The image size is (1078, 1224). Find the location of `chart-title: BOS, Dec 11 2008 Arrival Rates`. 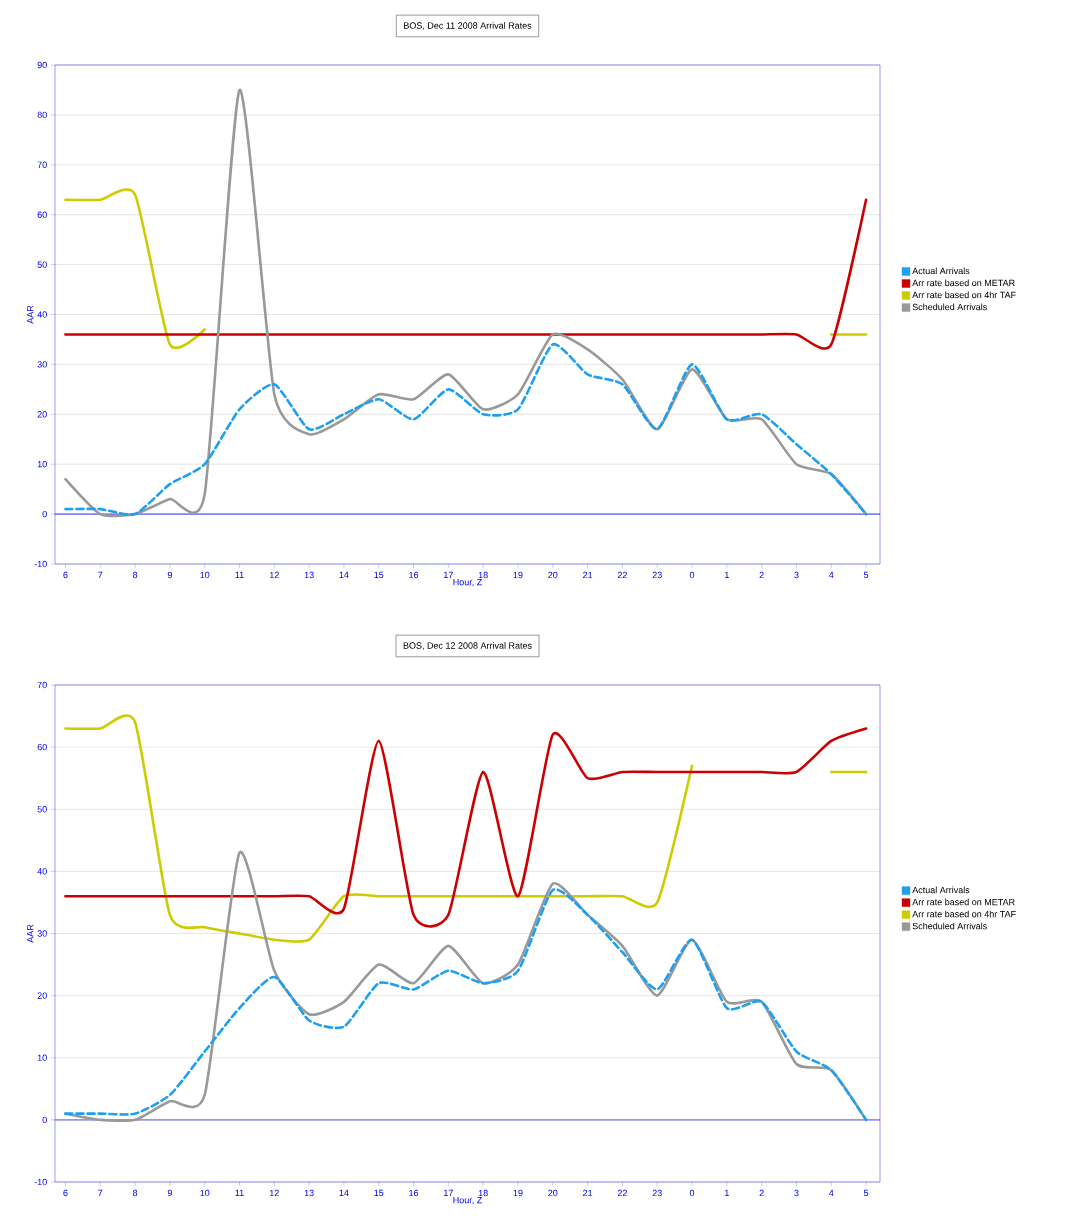

chart-title: BOS, Dec 11 2008 Arrival Rates is located at coordinates (468, 26).